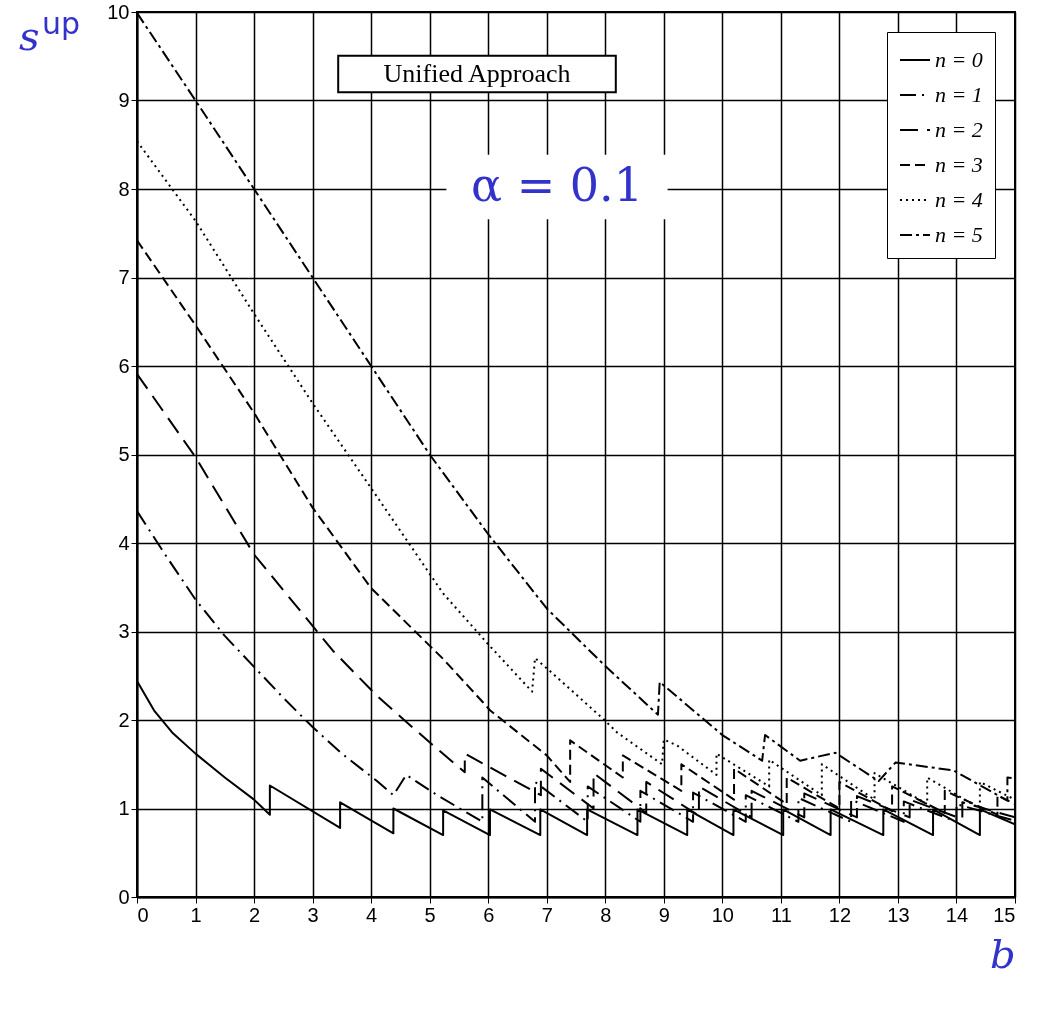 The width and height of the screenshot is (1038, 1011). I want to click on y-tick-label: 7, so click(124, 277).